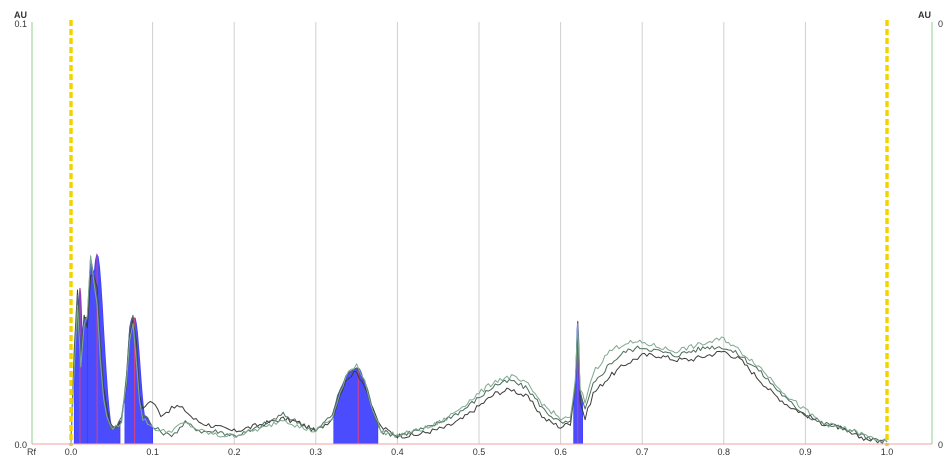 The width and height of the screenshot is (944, 456). I want to click on x-tick-labels: 0.0 0.1 0.2 0.3 0.4 0.5 0.6 0.7 0.8 0.9 1.0, so click(479, 451).